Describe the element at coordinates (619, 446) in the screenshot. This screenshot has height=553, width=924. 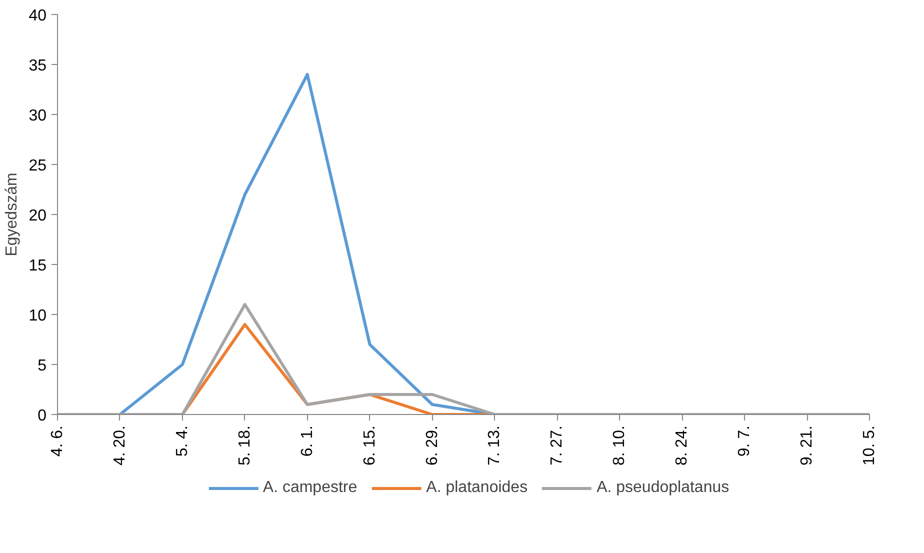
I see `x-tick-label: 8. 10.` at that location.